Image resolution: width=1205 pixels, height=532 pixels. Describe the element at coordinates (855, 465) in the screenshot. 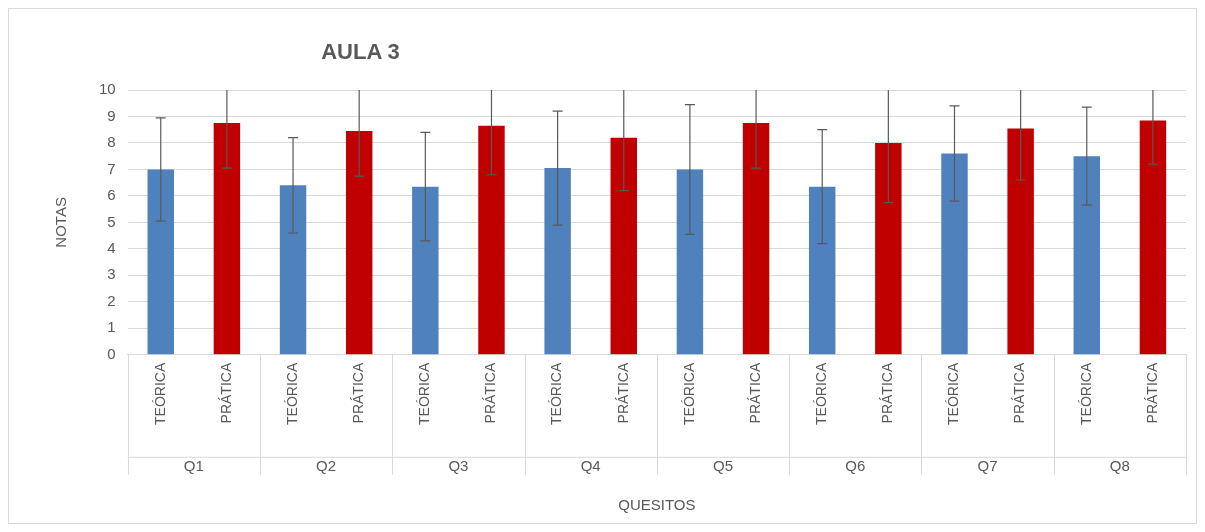

I see `text: Q6` at that location.